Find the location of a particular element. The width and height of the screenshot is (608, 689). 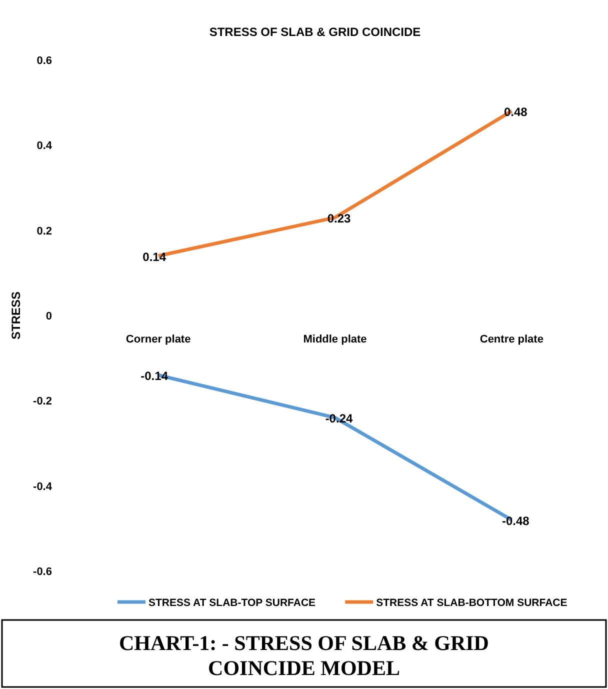

y-tick-label: 0.2 is located at coordinates (44, 231).